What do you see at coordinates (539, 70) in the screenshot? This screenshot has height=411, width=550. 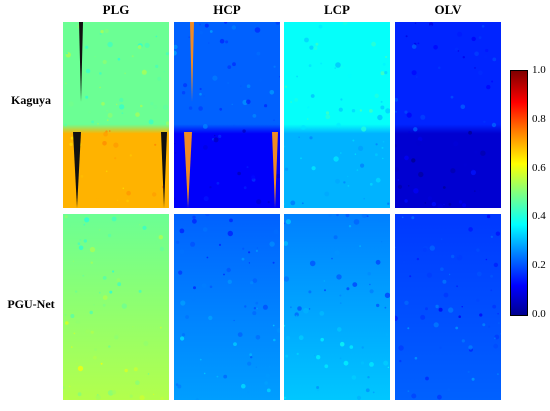 I see `colorbar-tick: 1.0` at bounding box center [539, 70].